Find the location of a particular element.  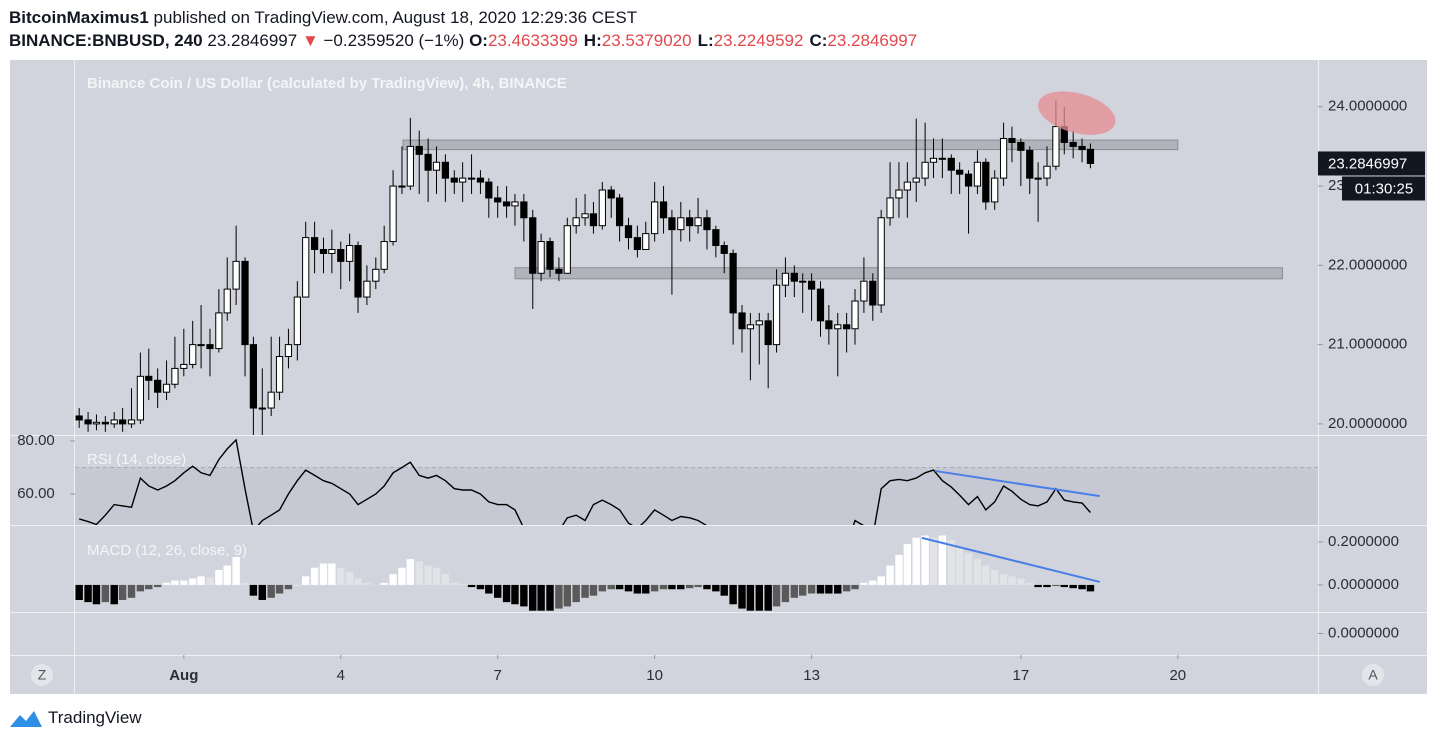

ohlc-key: O: is located at coordinates (478, 40).